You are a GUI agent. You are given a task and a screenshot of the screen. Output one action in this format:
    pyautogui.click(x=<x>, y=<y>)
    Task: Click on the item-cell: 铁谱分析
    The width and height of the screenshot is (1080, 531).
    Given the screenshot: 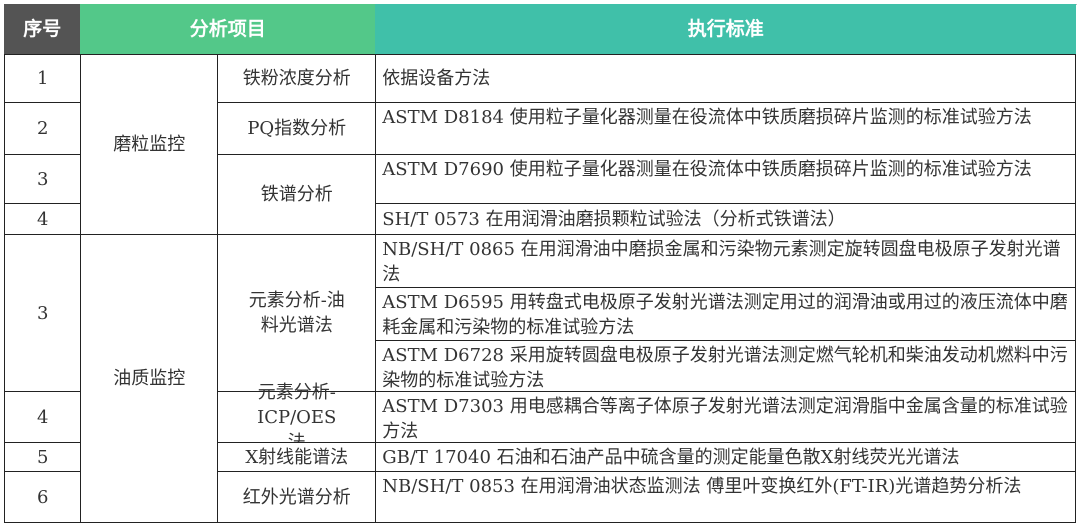 What is the action you would take?
    pyautogui.click(x=297, y=195)
    